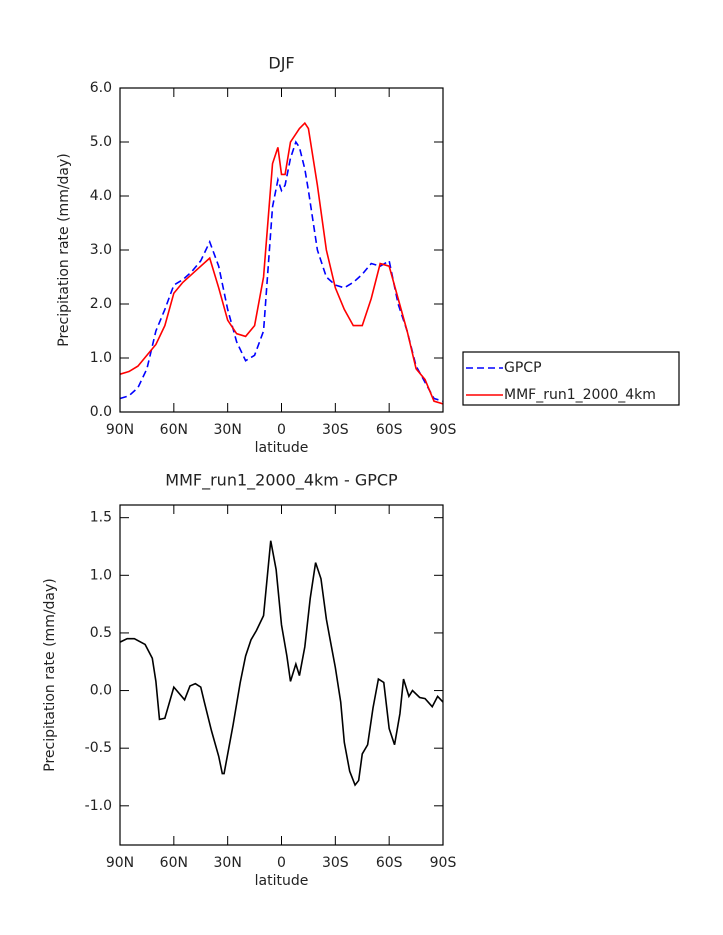  I want to click on y-tick-label: -0.5, so click(98, 748).